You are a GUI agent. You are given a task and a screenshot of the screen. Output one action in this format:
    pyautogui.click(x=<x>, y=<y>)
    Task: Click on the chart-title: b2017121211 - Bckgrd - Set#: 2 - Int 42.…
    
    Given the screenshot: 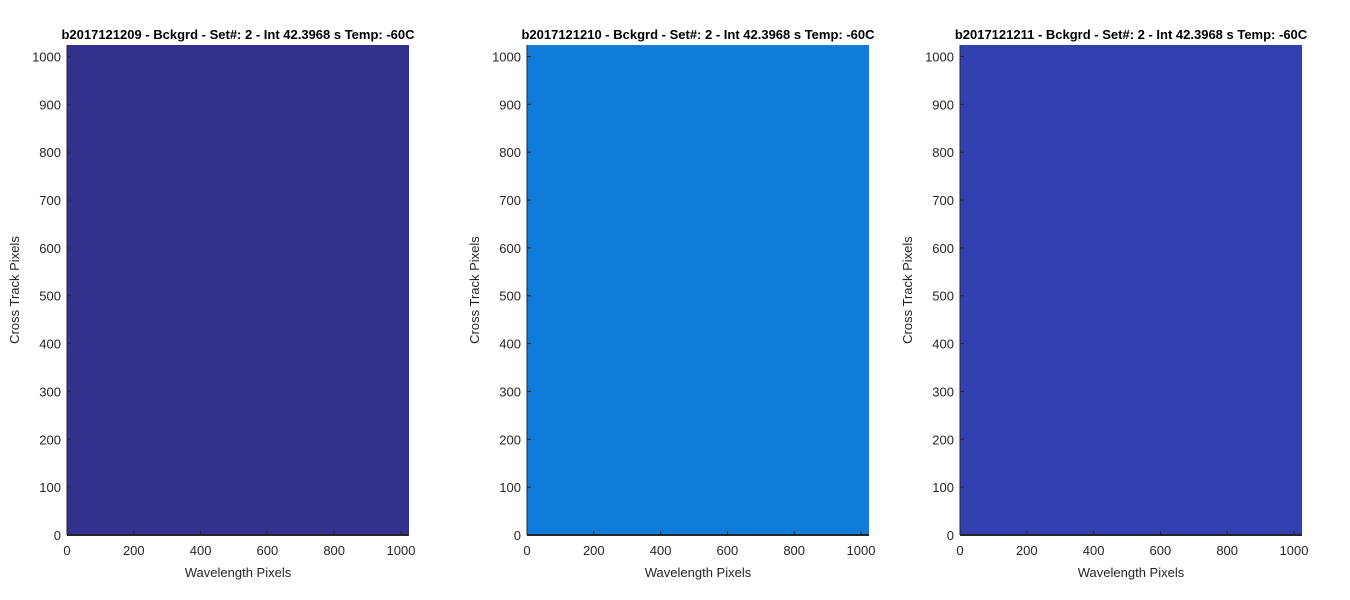 What is the action you would take?
    pyautogui.click(x=1131, y=34)
    